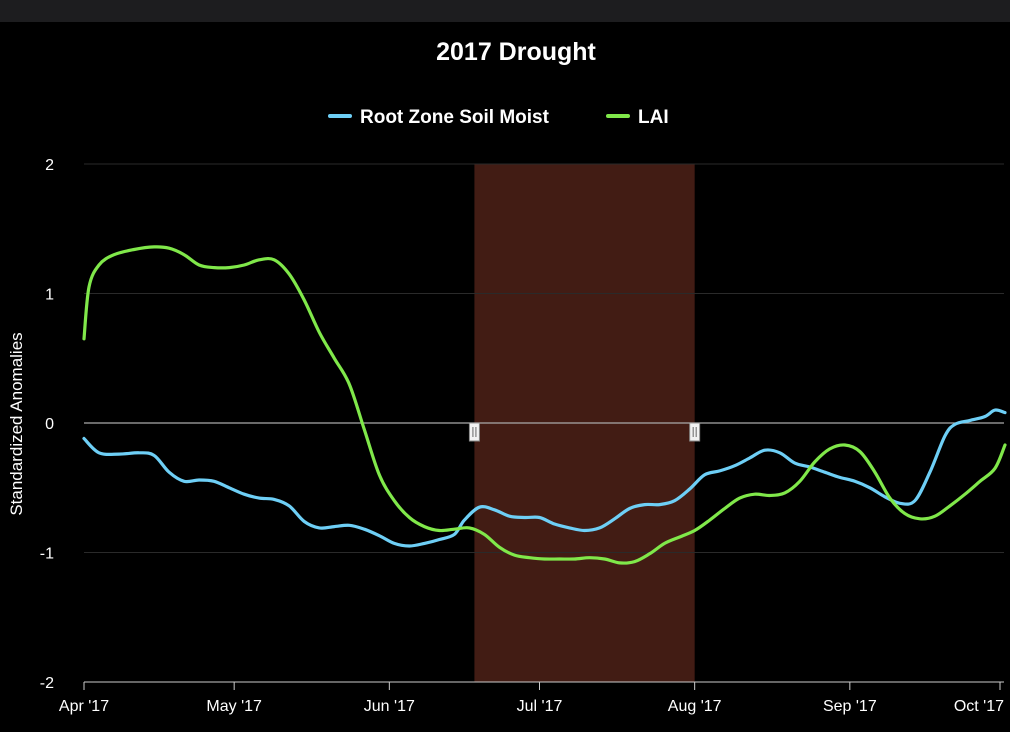 Image resolution: width=1010 pixels, height=732 pixels. I want to click on y-tick-label: 0, so click(49, 424).